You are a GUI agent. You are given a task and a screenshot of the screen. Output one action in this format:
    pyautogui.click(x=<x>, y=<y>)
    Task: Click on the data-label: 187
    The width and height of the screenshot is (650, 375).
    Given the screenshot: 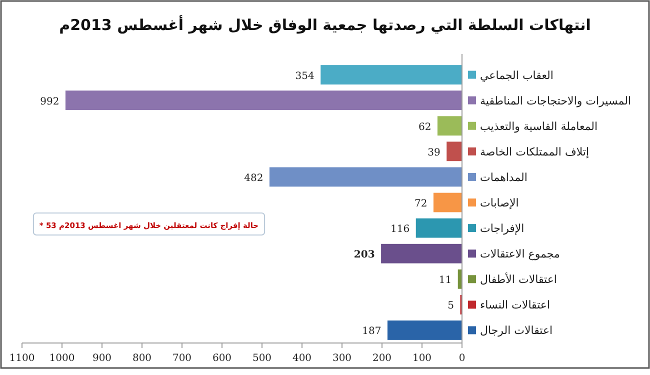 What is the action you would take?
    pyautogui.click(x=372, y=332)
    